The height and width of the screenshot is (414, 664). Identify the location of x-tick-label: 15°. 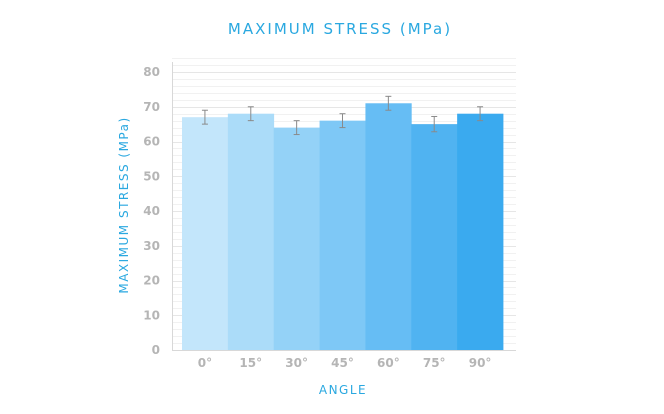
(250, 363).